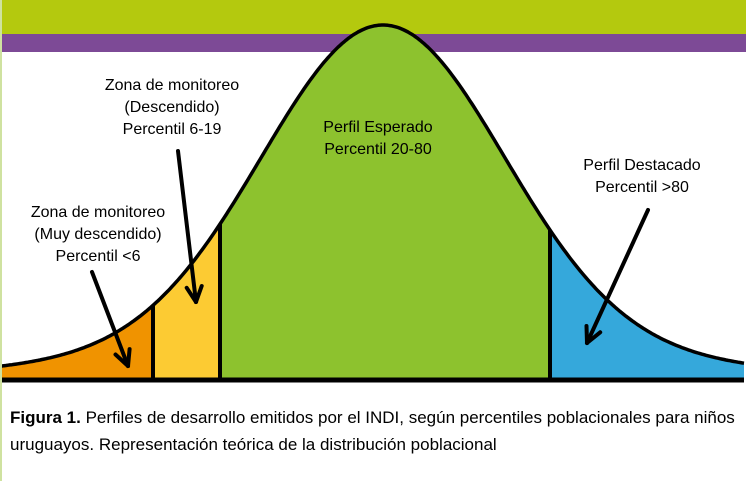 This screenshot has width=746, height=481. What do you see at coordinates (110, 319) in the screenshot?
I see `arrow-shaft-muy-descendido` at bounding box center [110, 319].